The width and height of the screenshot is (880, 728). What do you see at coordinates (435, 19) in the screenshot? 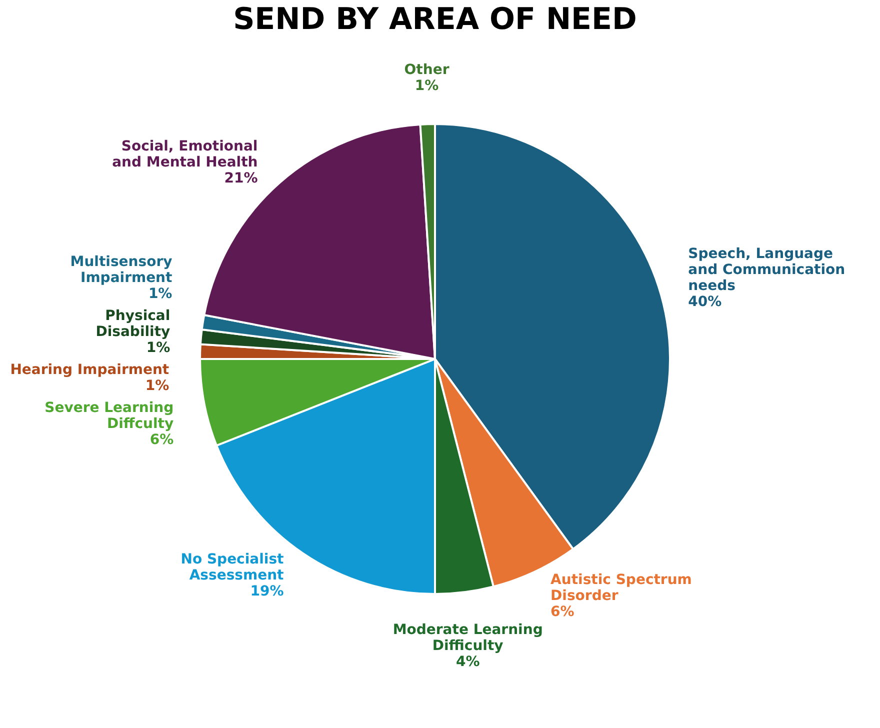
I see `chart-title: SEND BY AREA OF NEED` at bounding box center [435, 19].